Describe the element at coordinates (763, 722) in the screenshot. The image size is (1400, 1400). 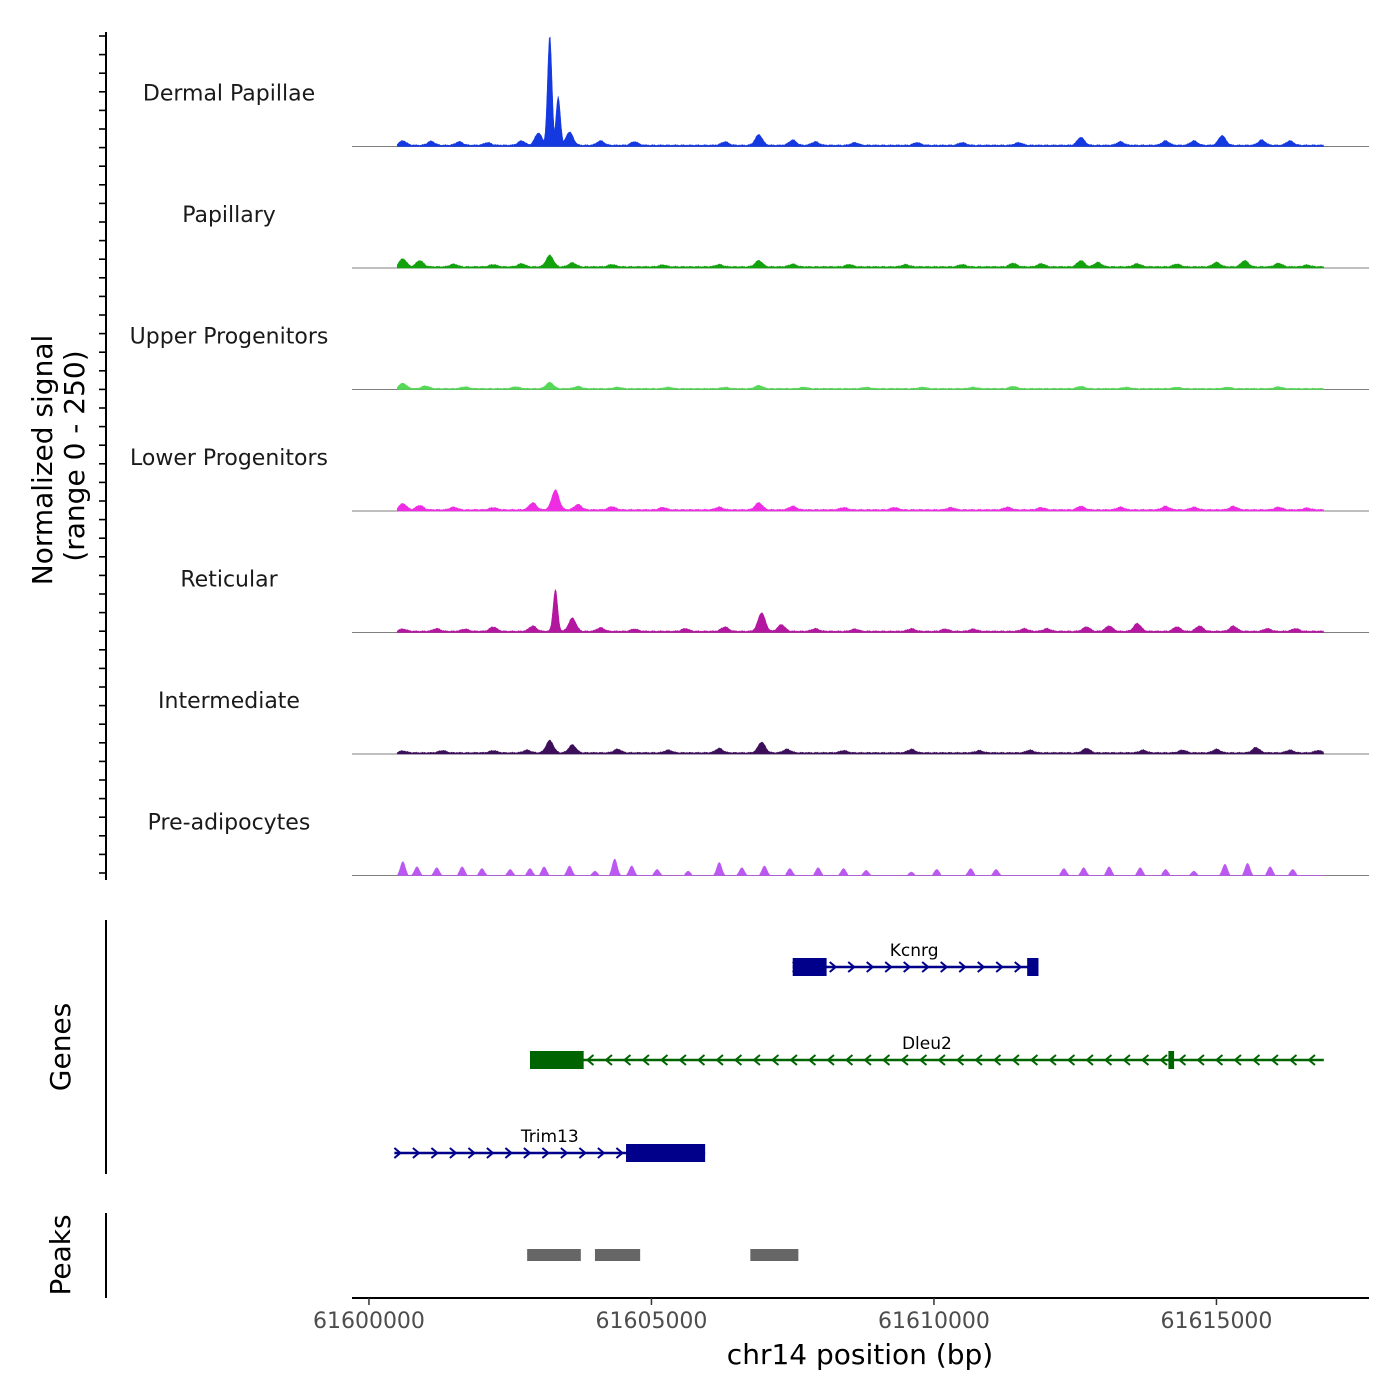
I see `track-intermediate: Intermediate` at that location.